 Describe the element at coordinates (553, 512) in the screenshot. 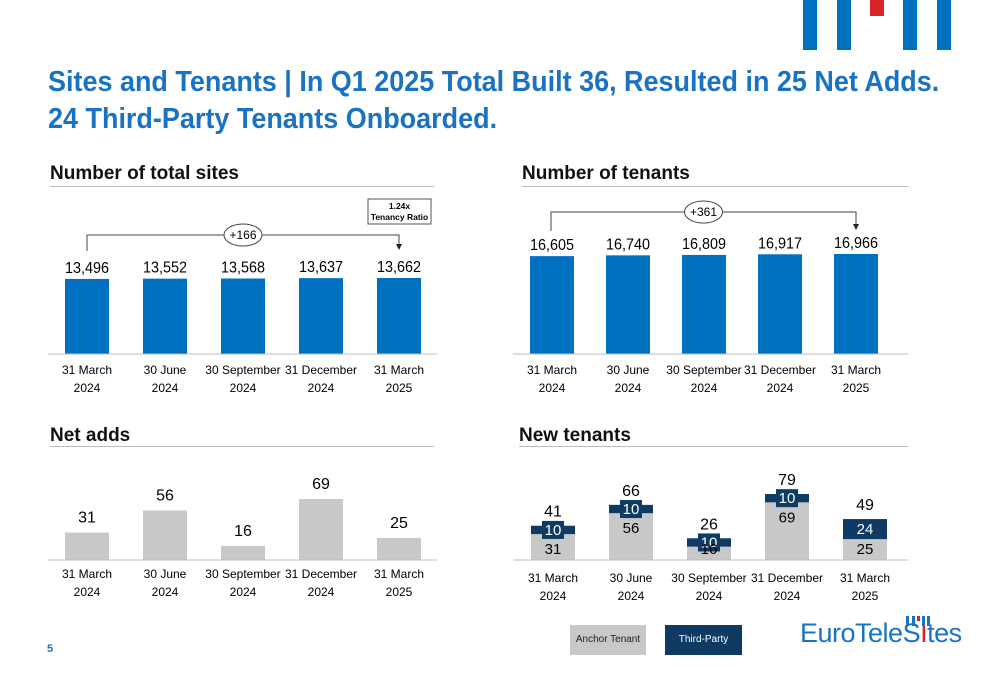

I see `newtenants-total-label: 41` at that location.